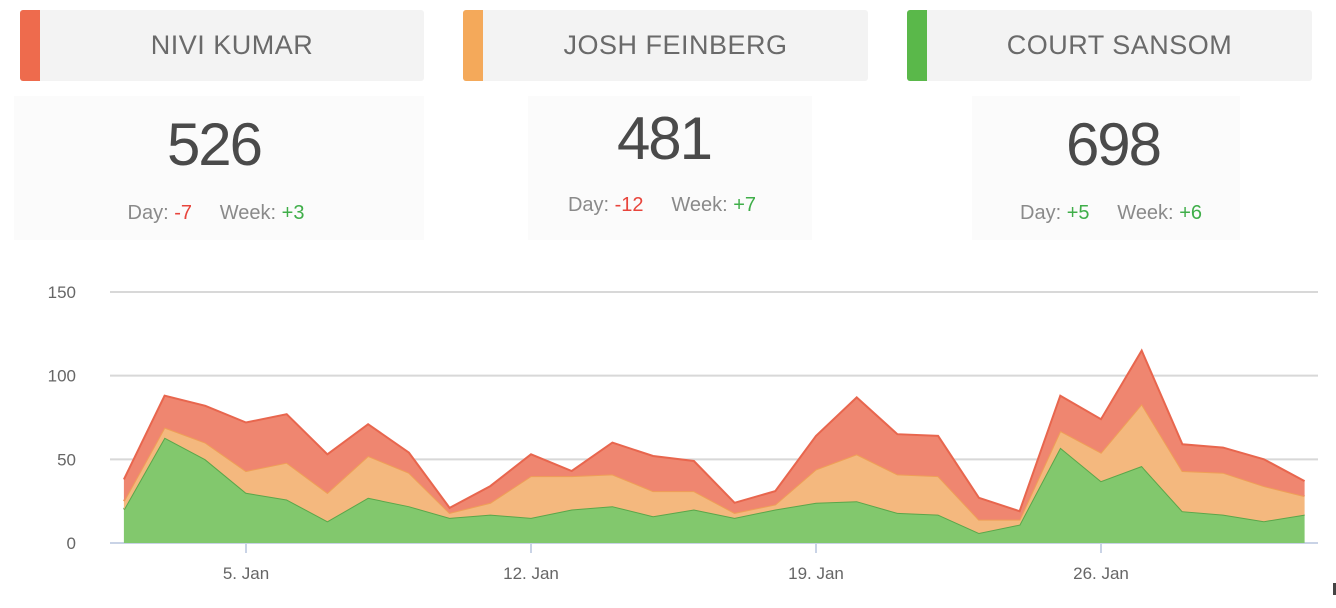 Image resolution: width=1336 pixels, height=608 pixels. I want to click on total-count: 526, so click(214, 144).